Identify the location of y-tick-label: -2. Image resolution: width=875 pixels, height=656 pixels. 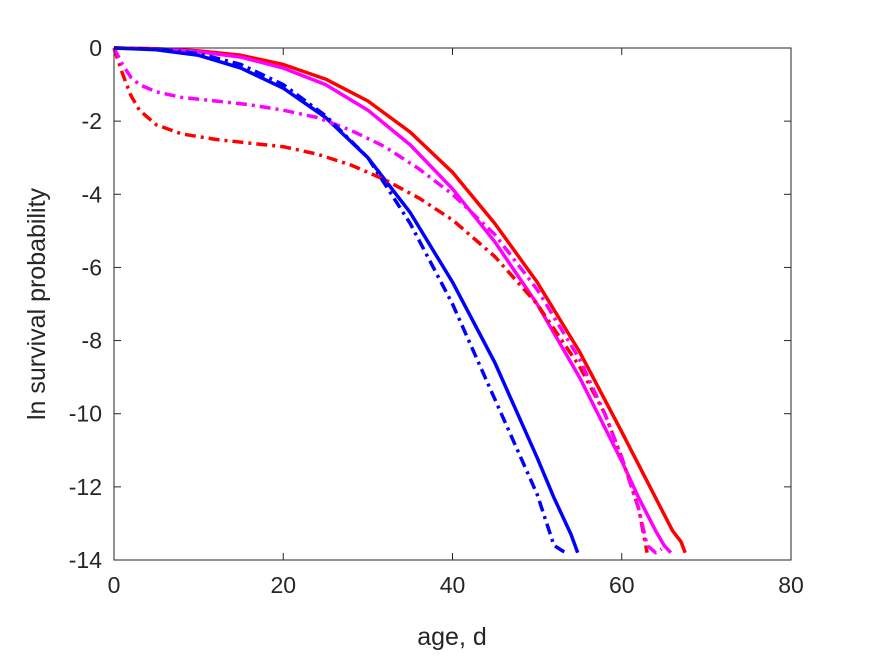
(92, 121).